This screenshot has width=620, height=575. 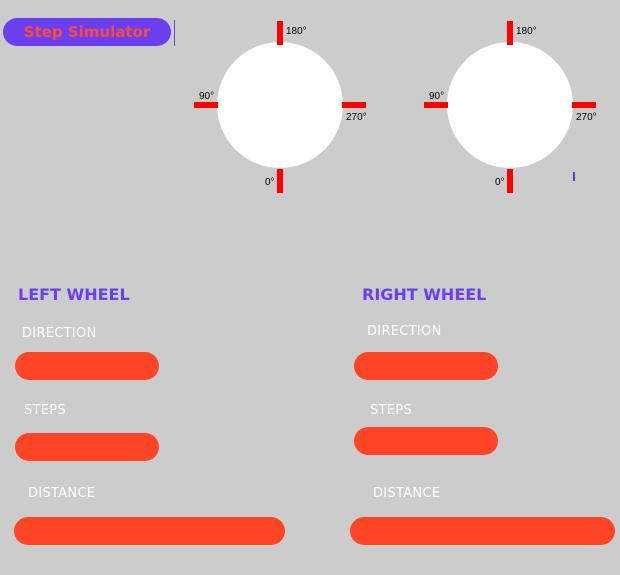 What do you see at coordinates (407, 493) in the screenshot?
I see `right-distance-label: DISTANCE` at bounding box center [407, 493].